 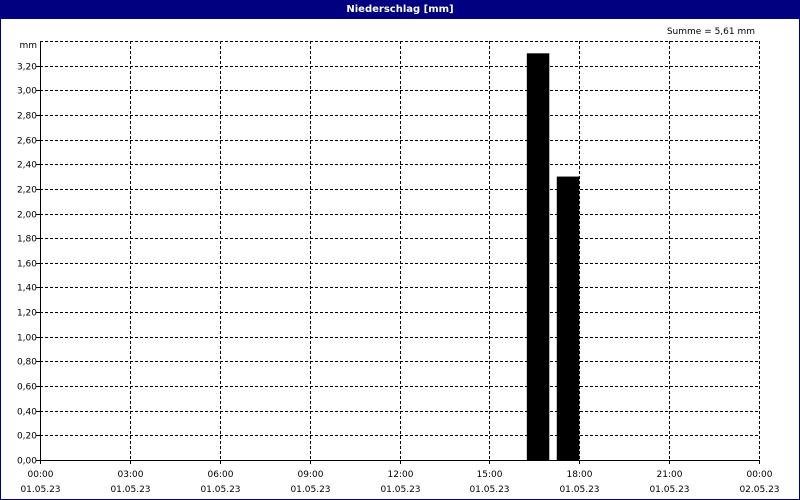 I want to click on y-tick-label: 1,20, so click(x=27, y=314).